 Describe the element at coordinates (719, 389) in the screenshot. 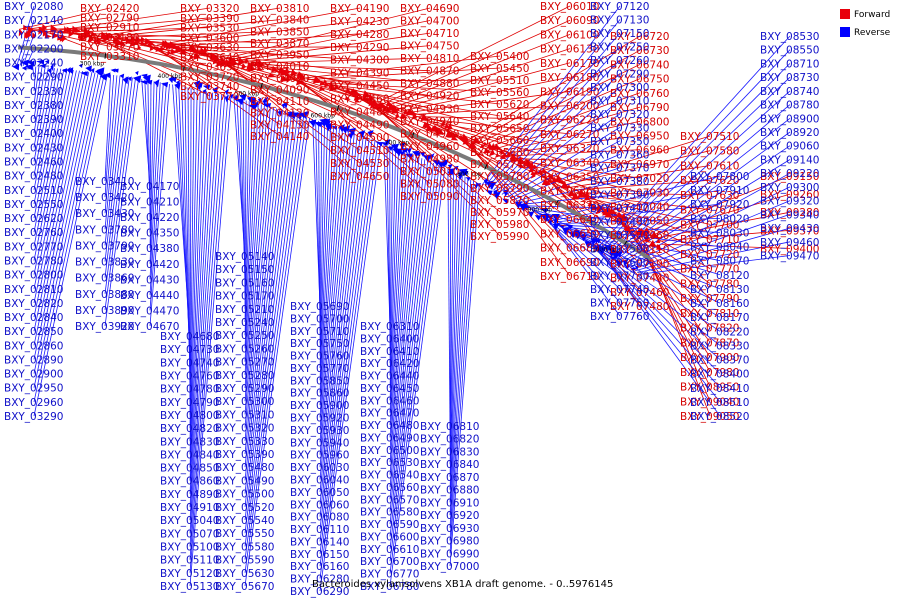

I see `reverse-gene-label: BXY_08410` at that location.